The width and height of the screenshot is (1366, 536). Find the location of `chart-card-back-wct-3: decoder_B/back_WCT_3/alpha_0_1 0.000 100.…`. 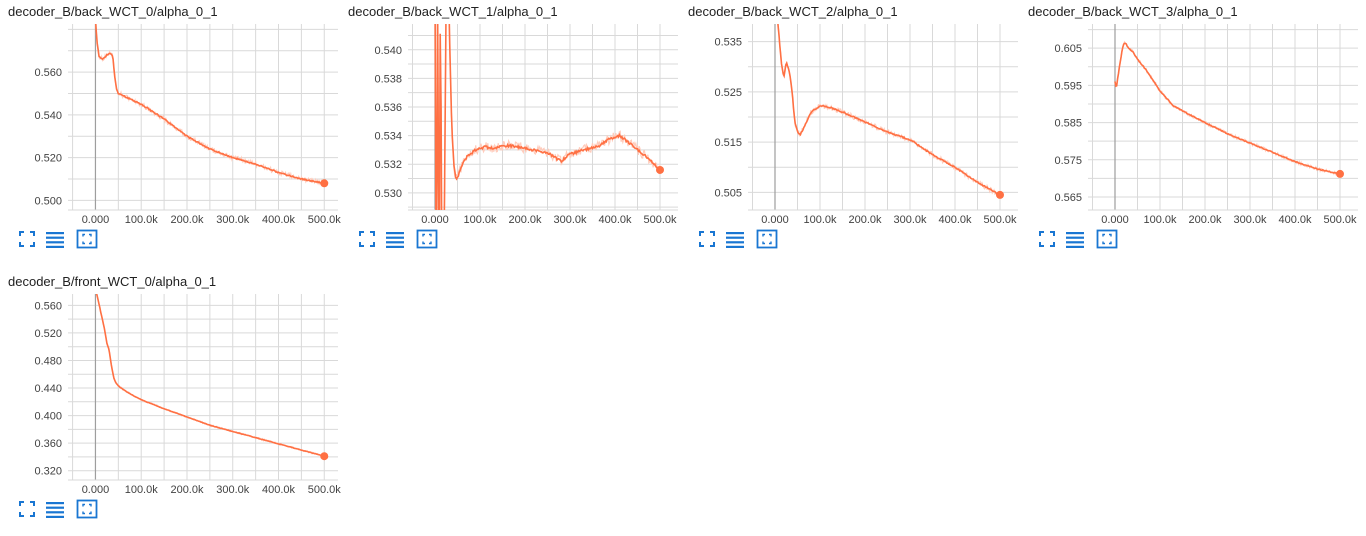

chart-card-back-wct-3: decoder_B/back_WCT_3/alpha_0_1 0.000 100.… is located at coordinates (1196, 133).